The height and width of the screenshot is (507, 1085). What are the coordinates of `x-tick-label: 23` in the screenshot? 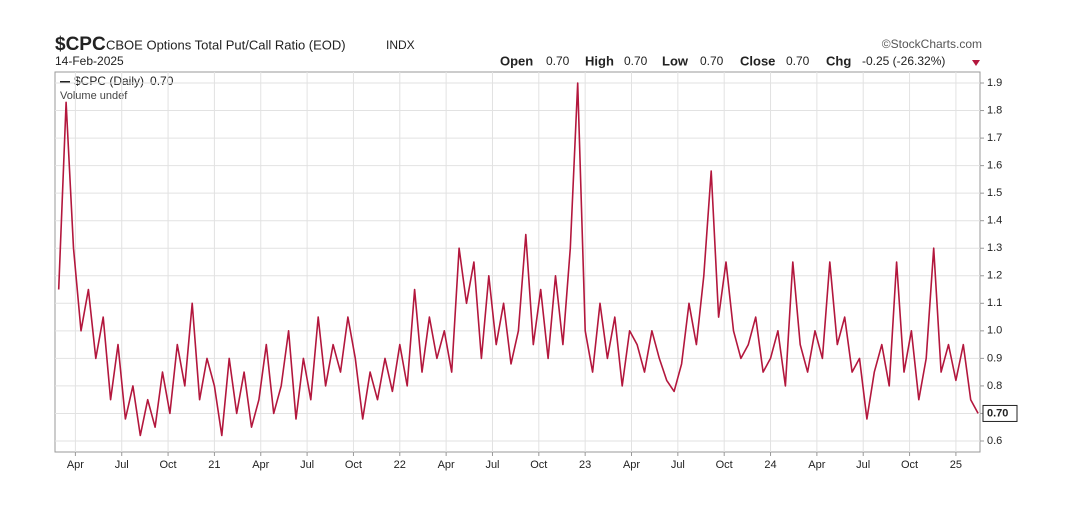 It's located at (585, 465).